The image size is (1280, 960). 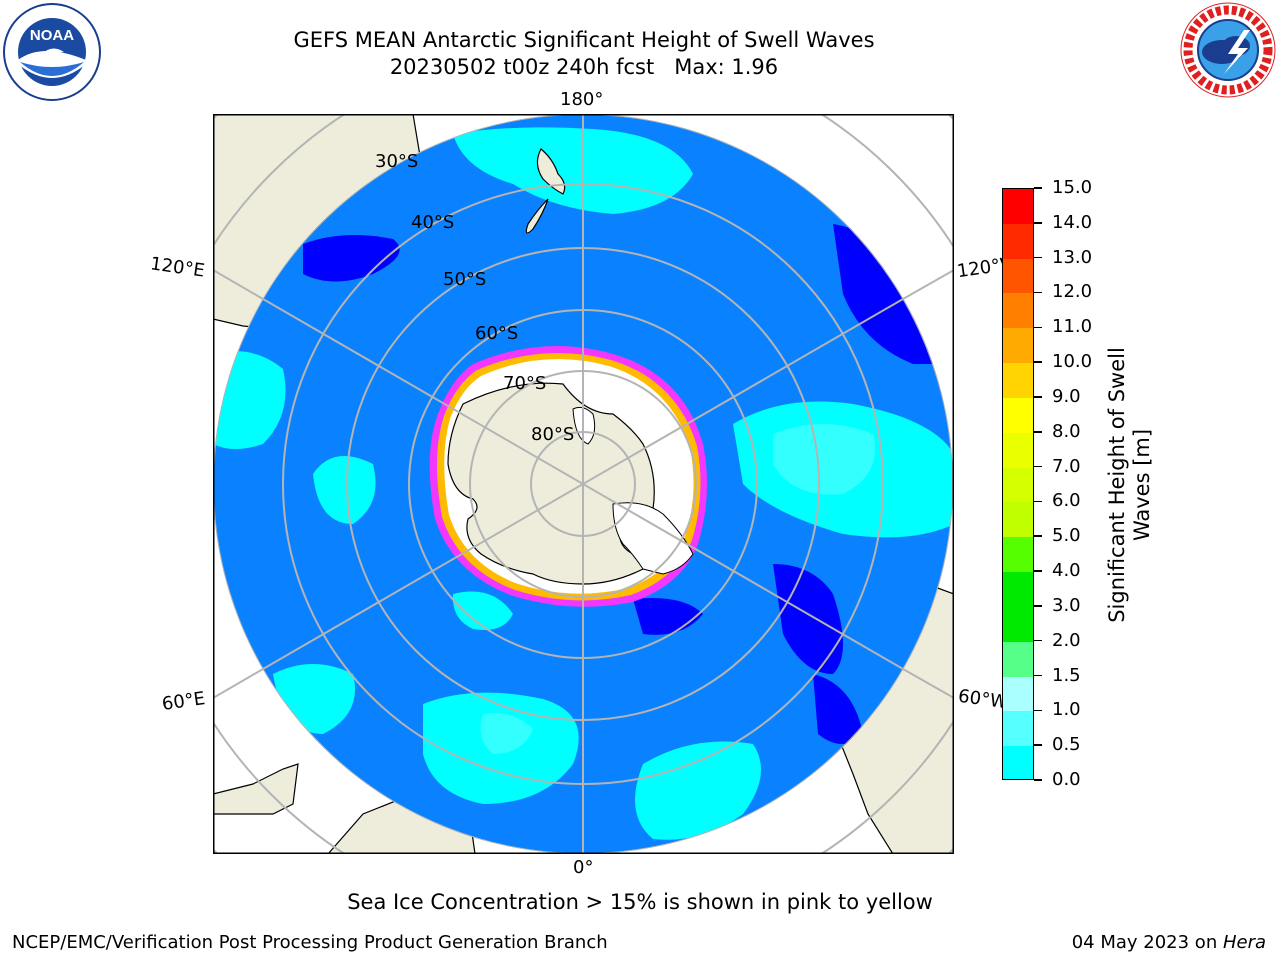 What do you see at coordinates (1228, 50) in the screenshot?
I see `nws-logo` at bounding box center [1228, 50].